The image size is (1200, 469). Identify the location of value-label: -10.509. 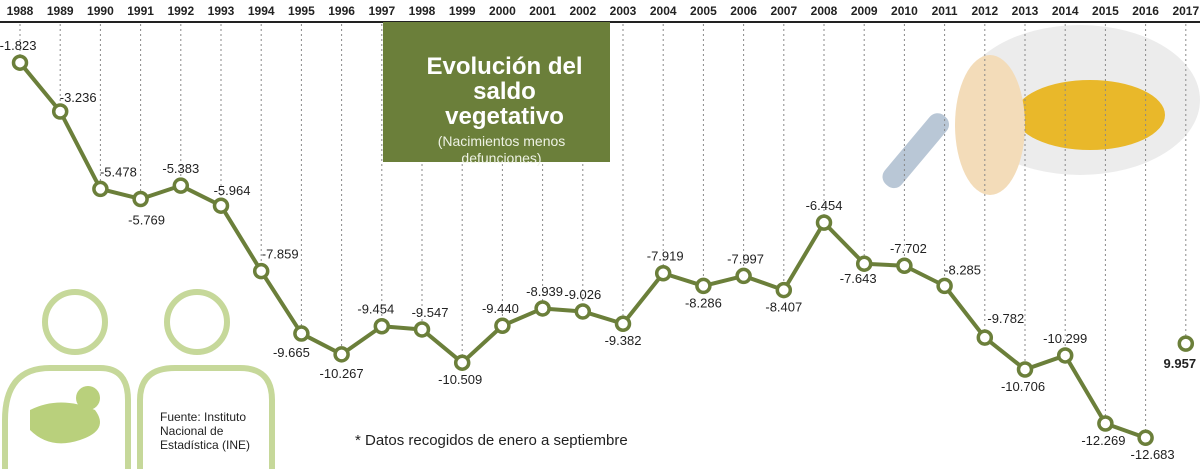
(460, 379).